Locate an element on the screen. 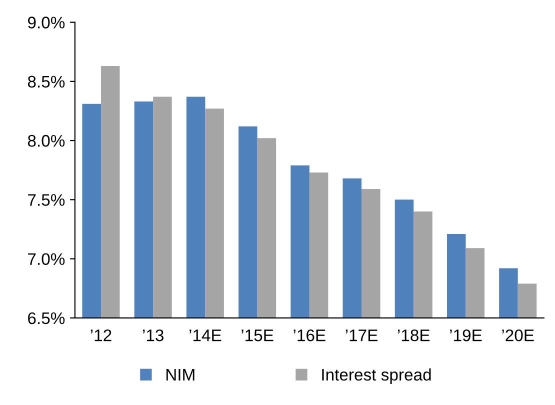  x-tick-label: ’18E is located at coordinates (414, 335).